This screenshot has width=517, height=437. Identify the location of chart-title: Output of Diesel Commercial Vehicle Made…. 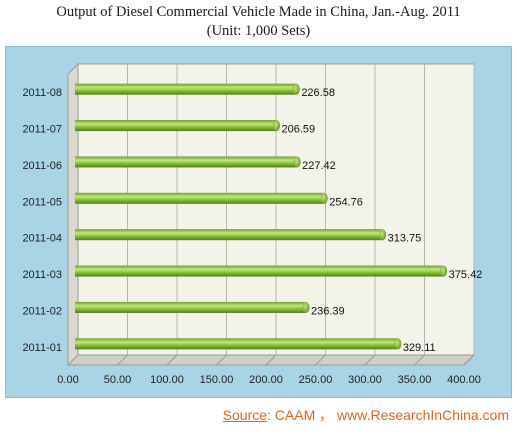
(258, 12).